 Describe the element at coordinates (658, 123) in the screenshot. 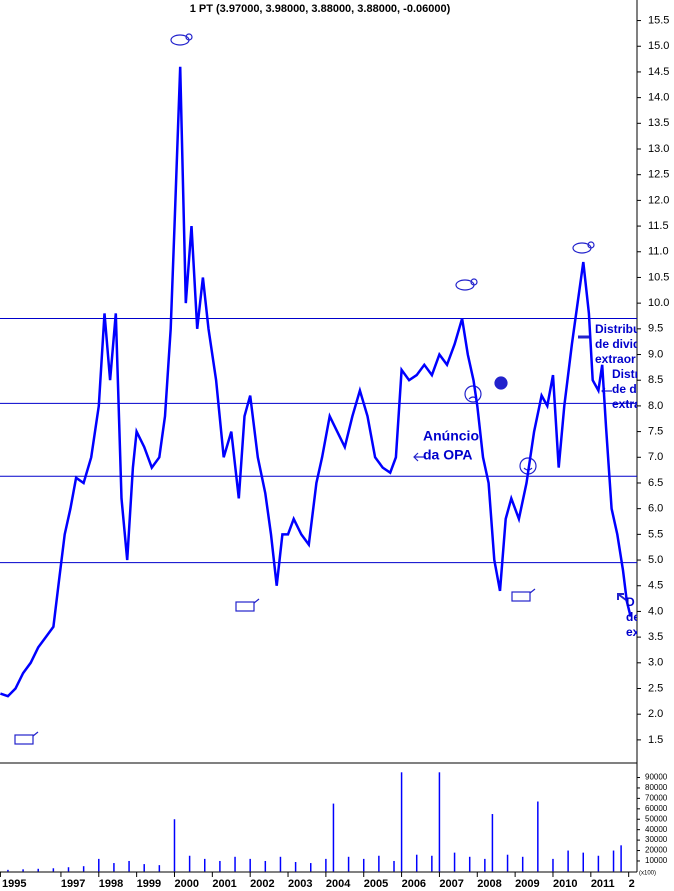

I see `y-tick-label: 13.5` at that location.